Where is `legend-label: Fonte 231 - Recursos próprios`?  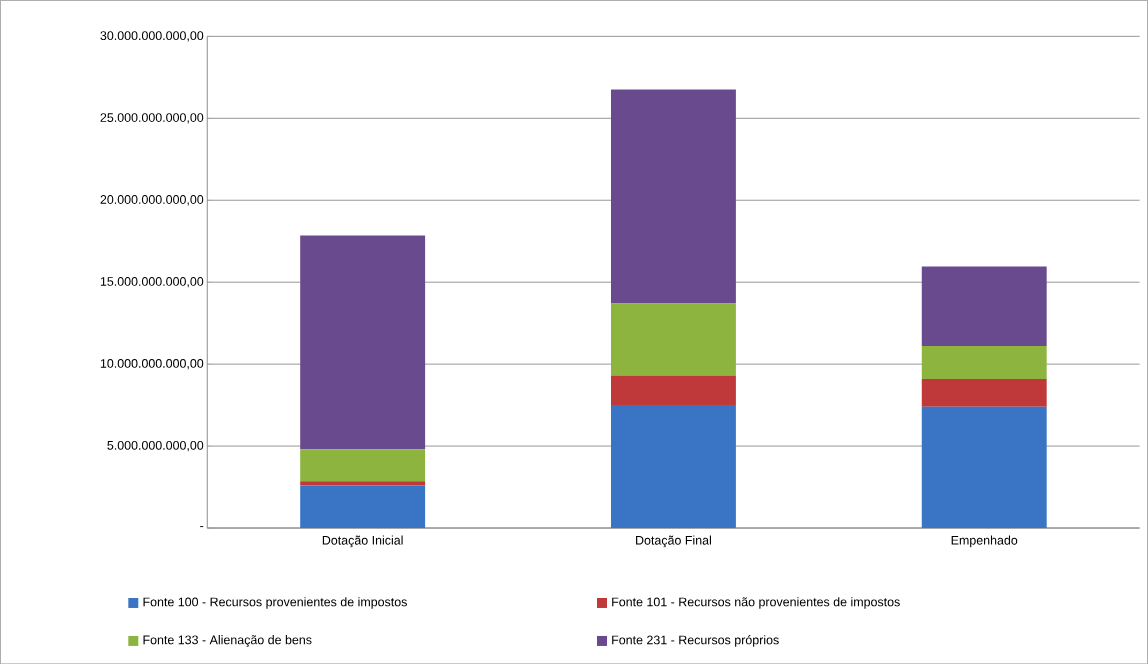 legend-label: Fonte 231 - Recursos próprios is located at coordinates (695, 640).